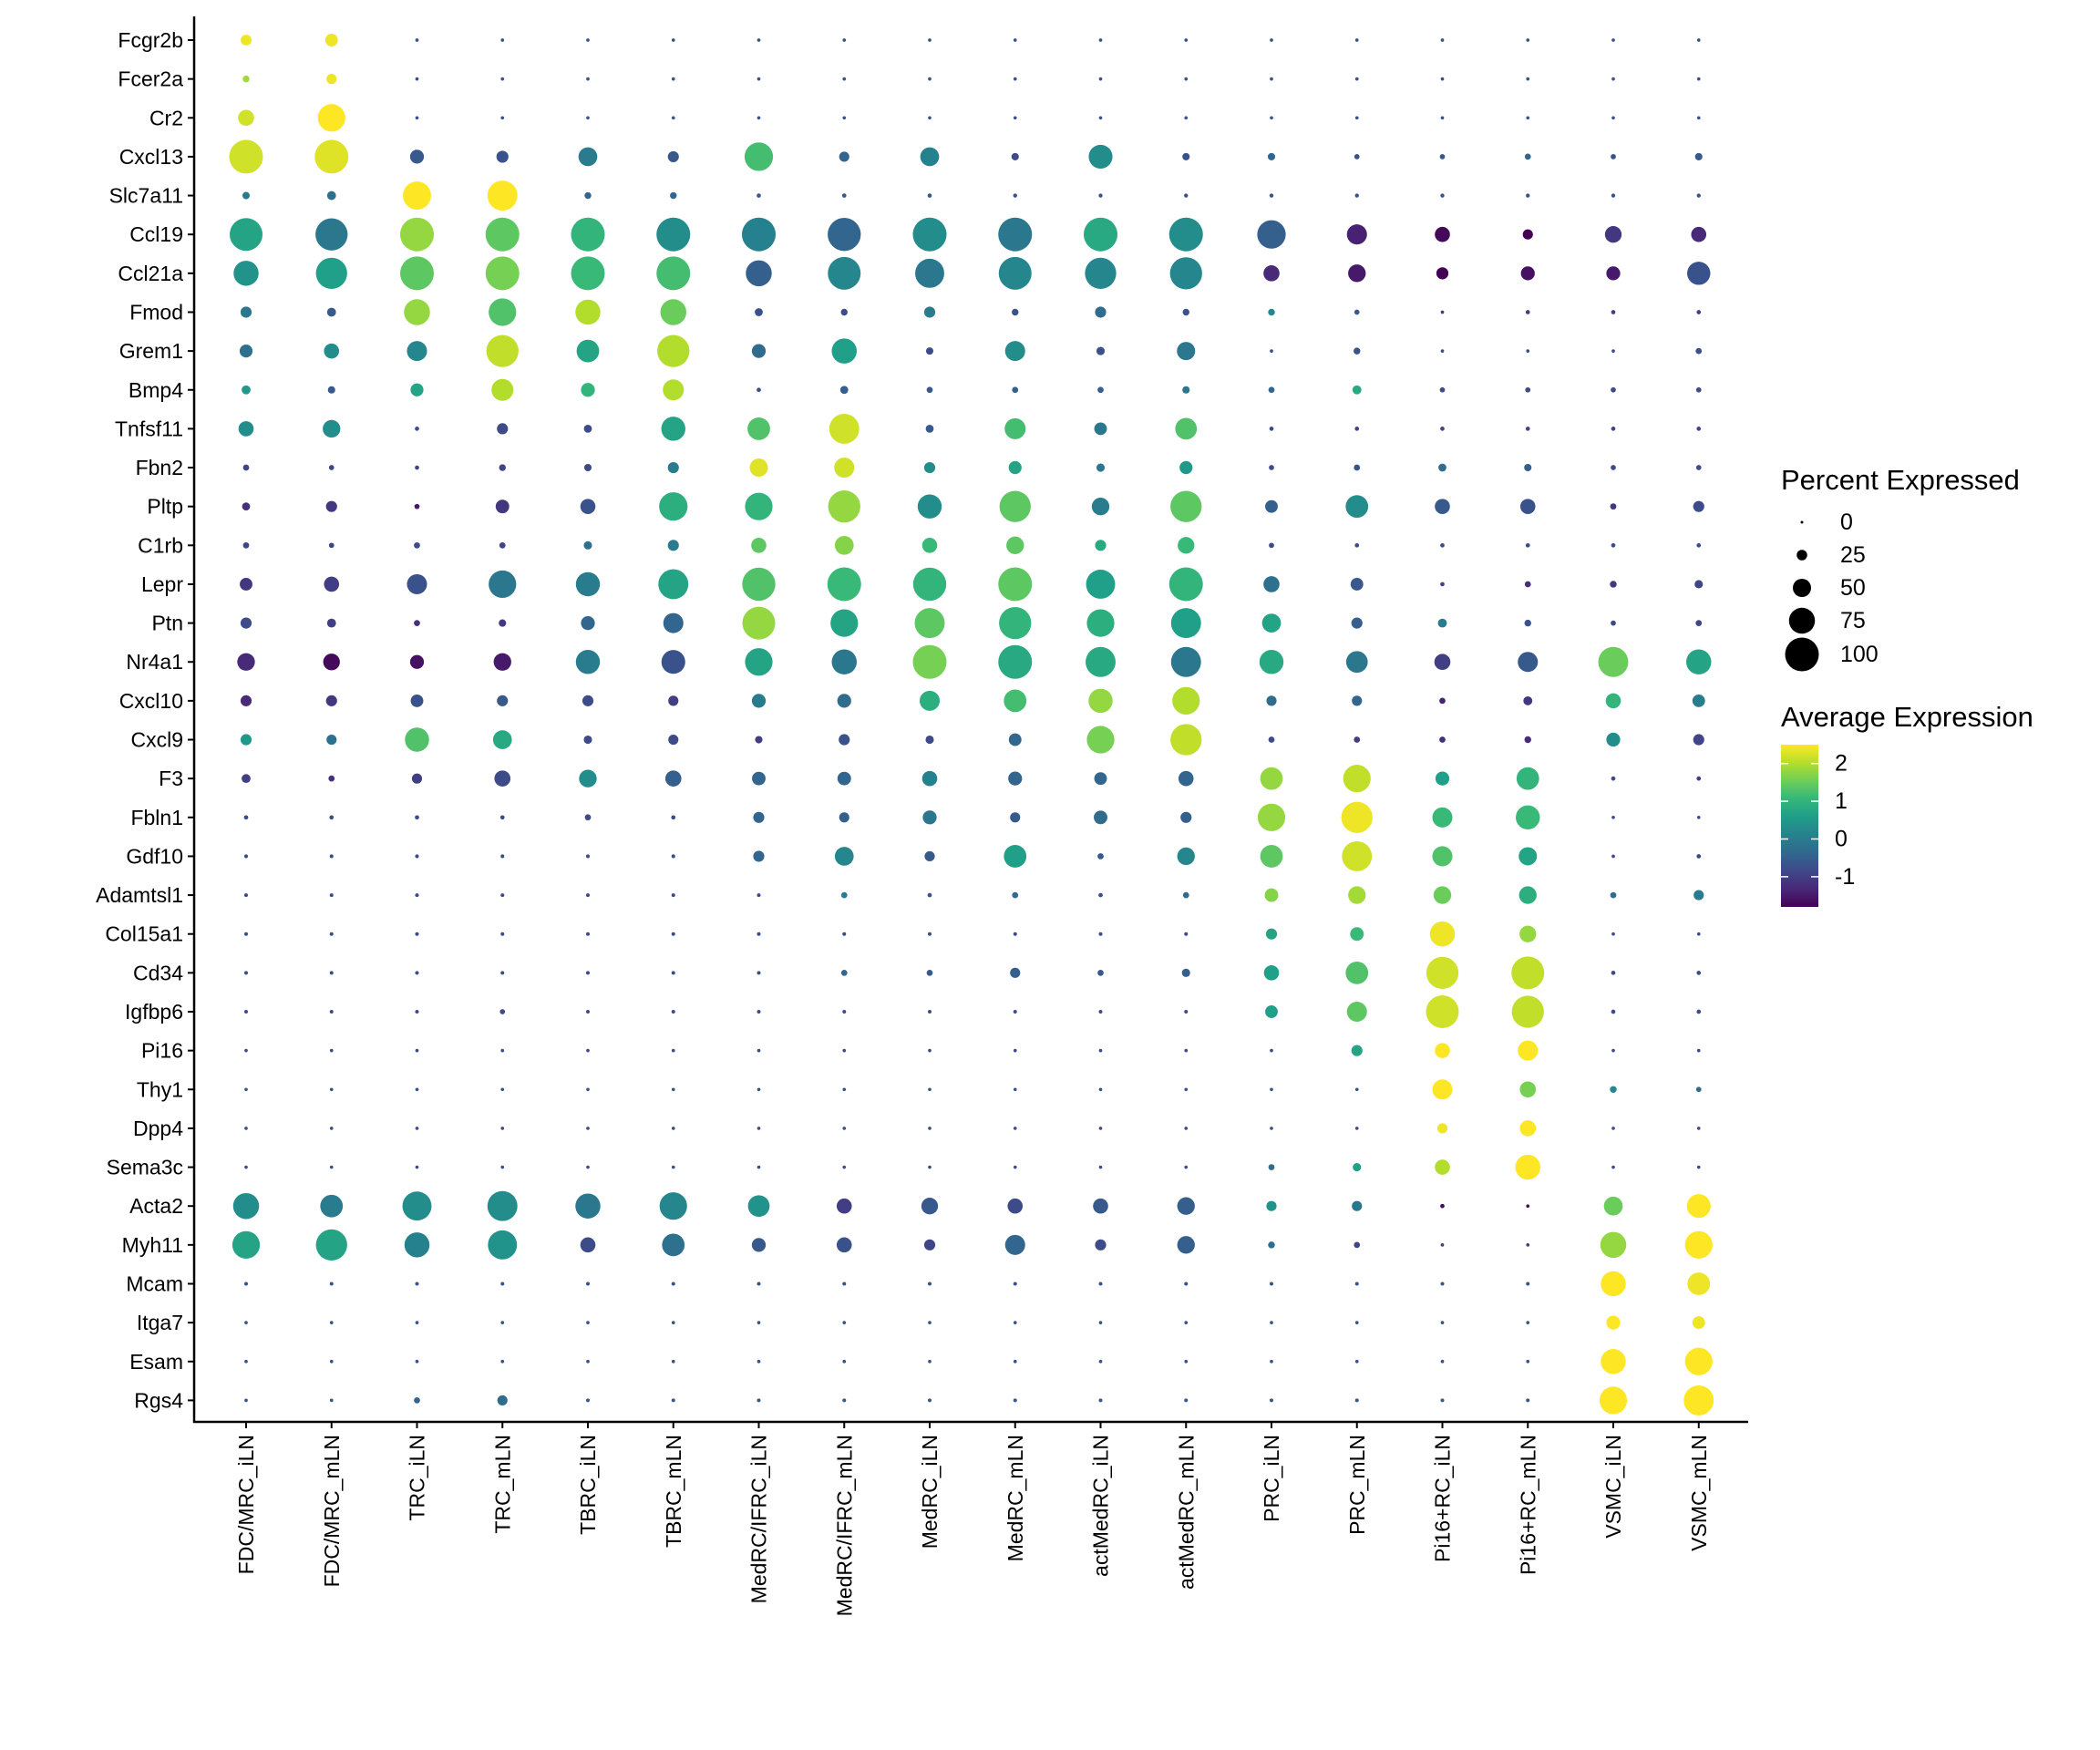 The width and height of the screenshot is (2100, 1750). What do you see at coordinates (417, 1129) in the screenshot?
I see `dot-Dpp4-TRC_iLN` at bounding box center [417, 1129].